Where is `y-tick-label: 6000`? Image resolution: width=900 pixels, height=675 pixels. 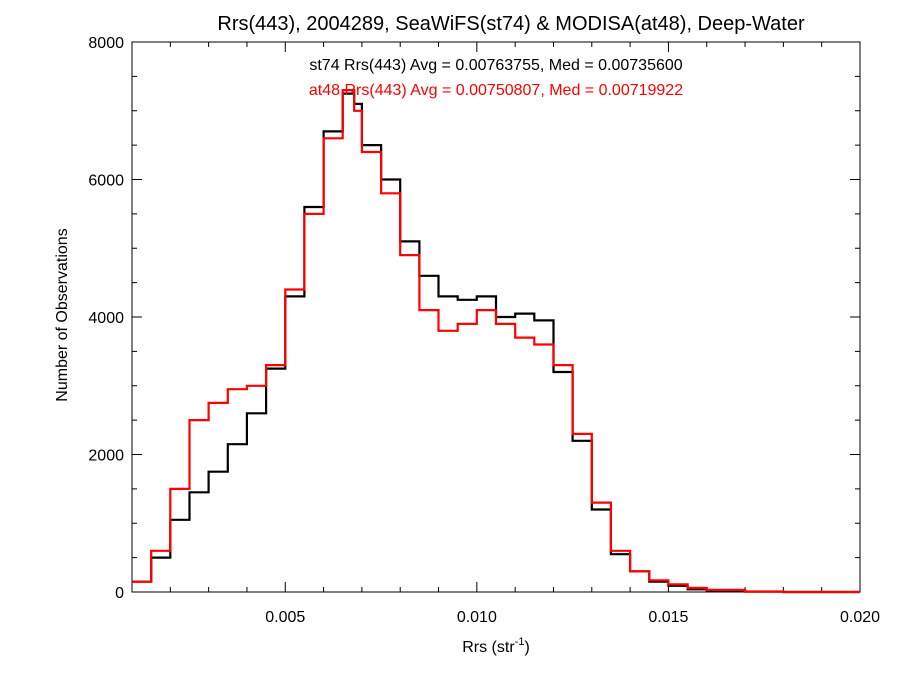
y-tick-label: 6000 is located at coordinates (106, 181).